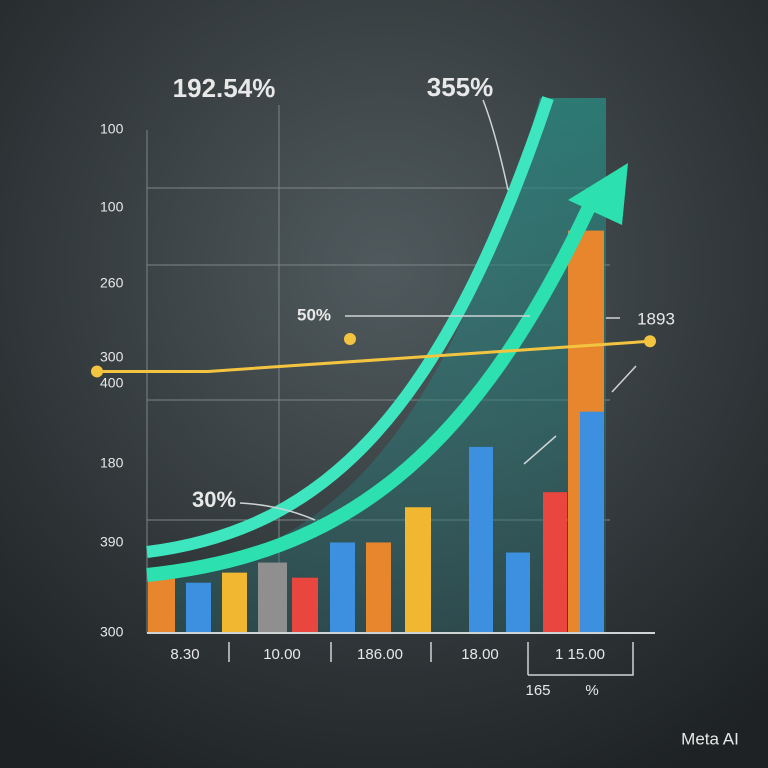  I want to click on trend-line, so click(374, 356).